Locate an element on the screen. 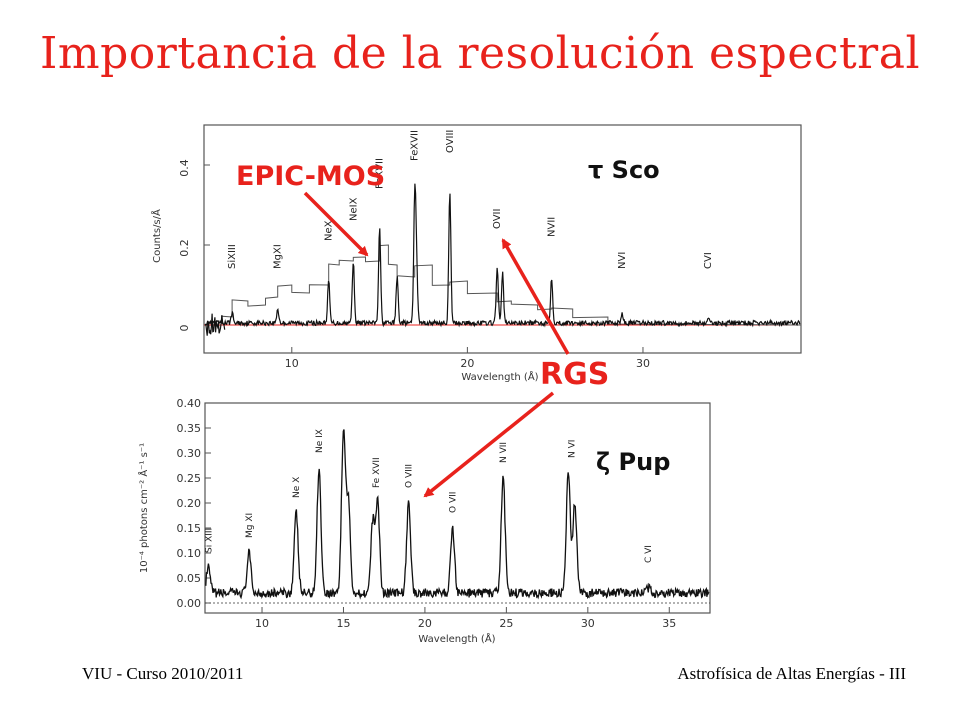 The image size is (960, 720). tau-sco-ion-label: OVIII is located at coordinates (450, 141).